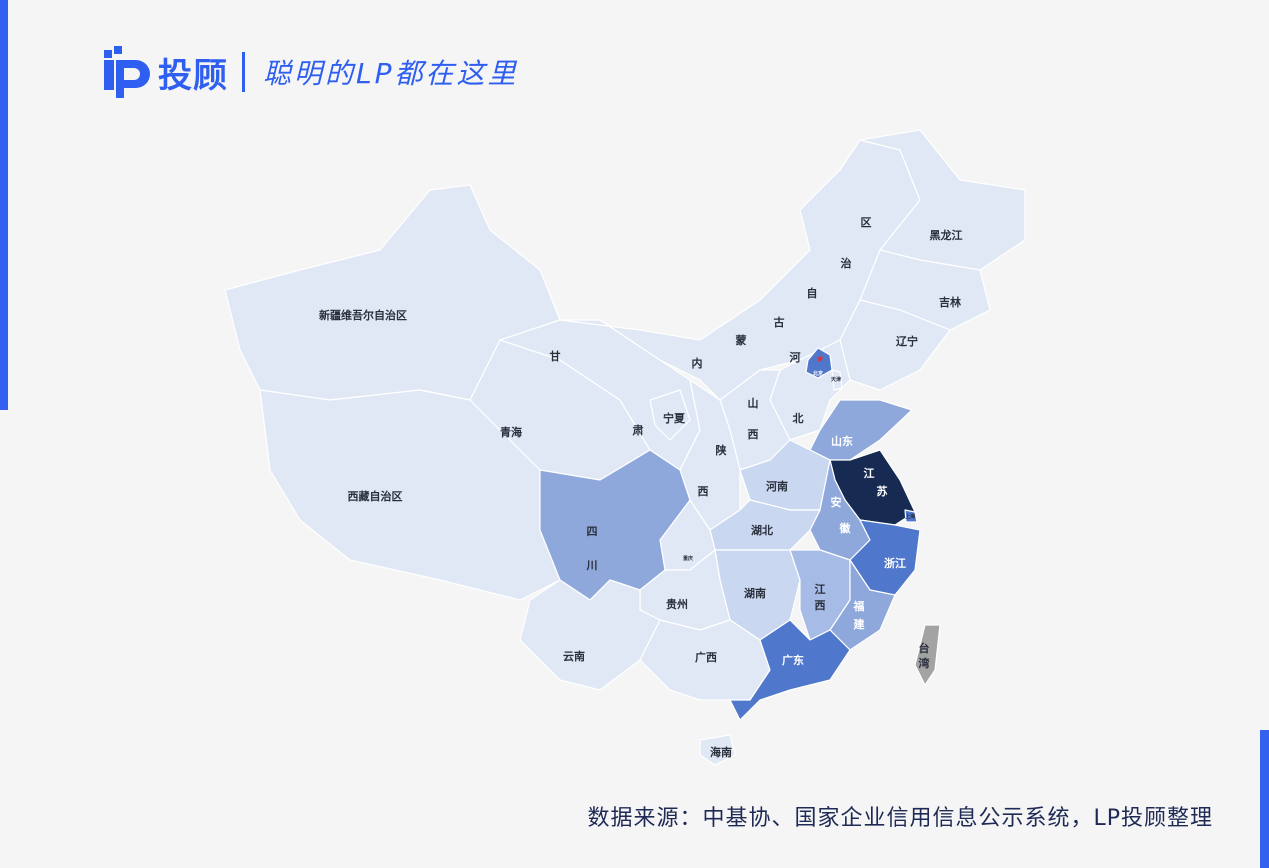 This screenshot has height=868, width=1269. Describe the element at coordinates (836, 502) in the screenshot. I see `label-anhui-1: 安` at that location.